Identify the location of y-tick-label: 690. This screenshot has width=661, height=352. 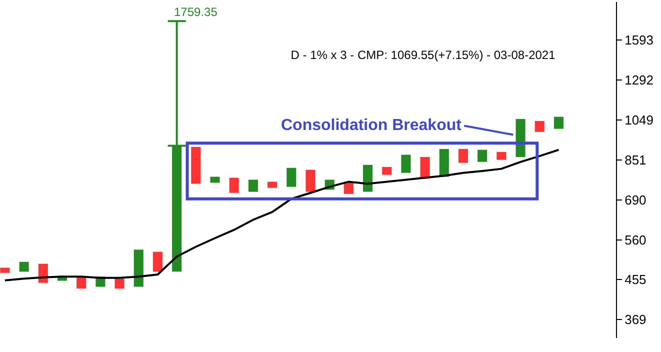
(635, 200).